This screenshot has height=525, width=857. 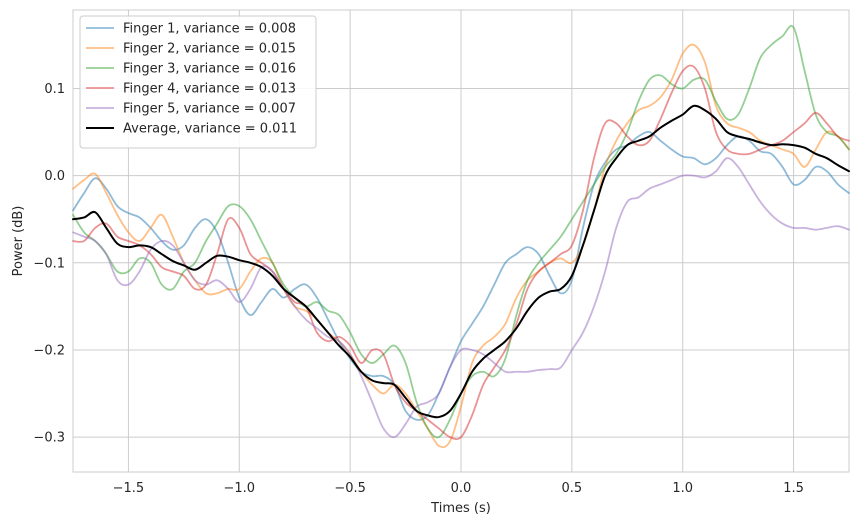 What do you see at coordinates (54, 89) in the screenshot?
I see `y-tick-label: 0.1` at bounding box center [54, 89].